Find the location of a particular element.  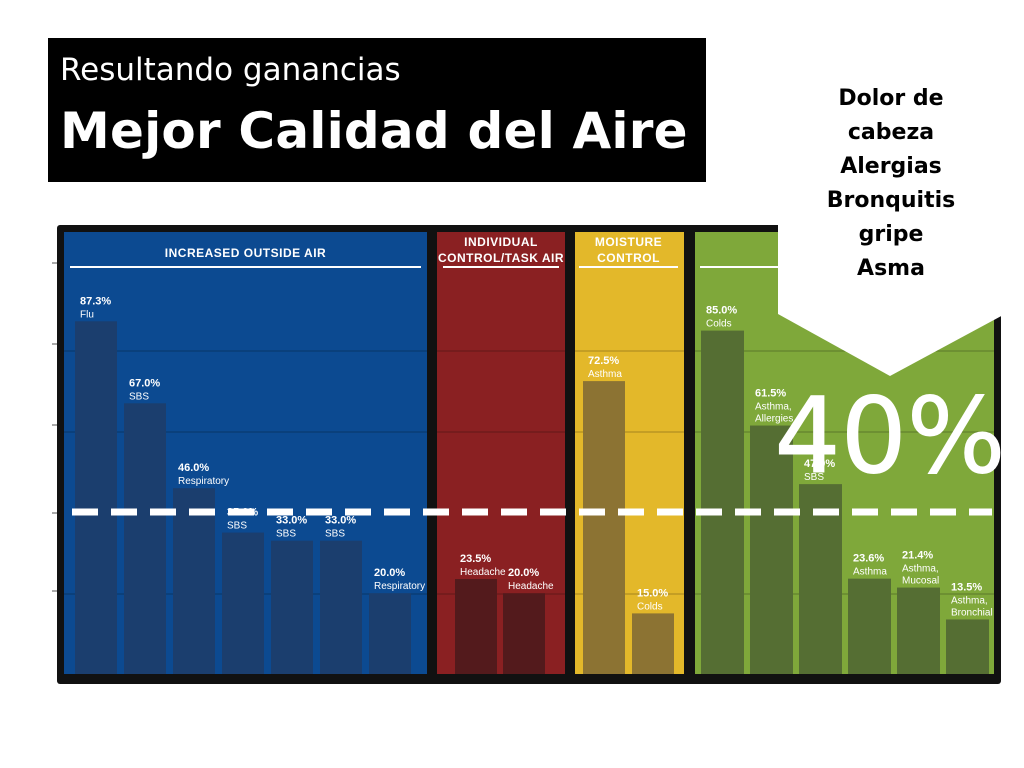

callout-line: Dolor de is located at coordinates (891, 98).